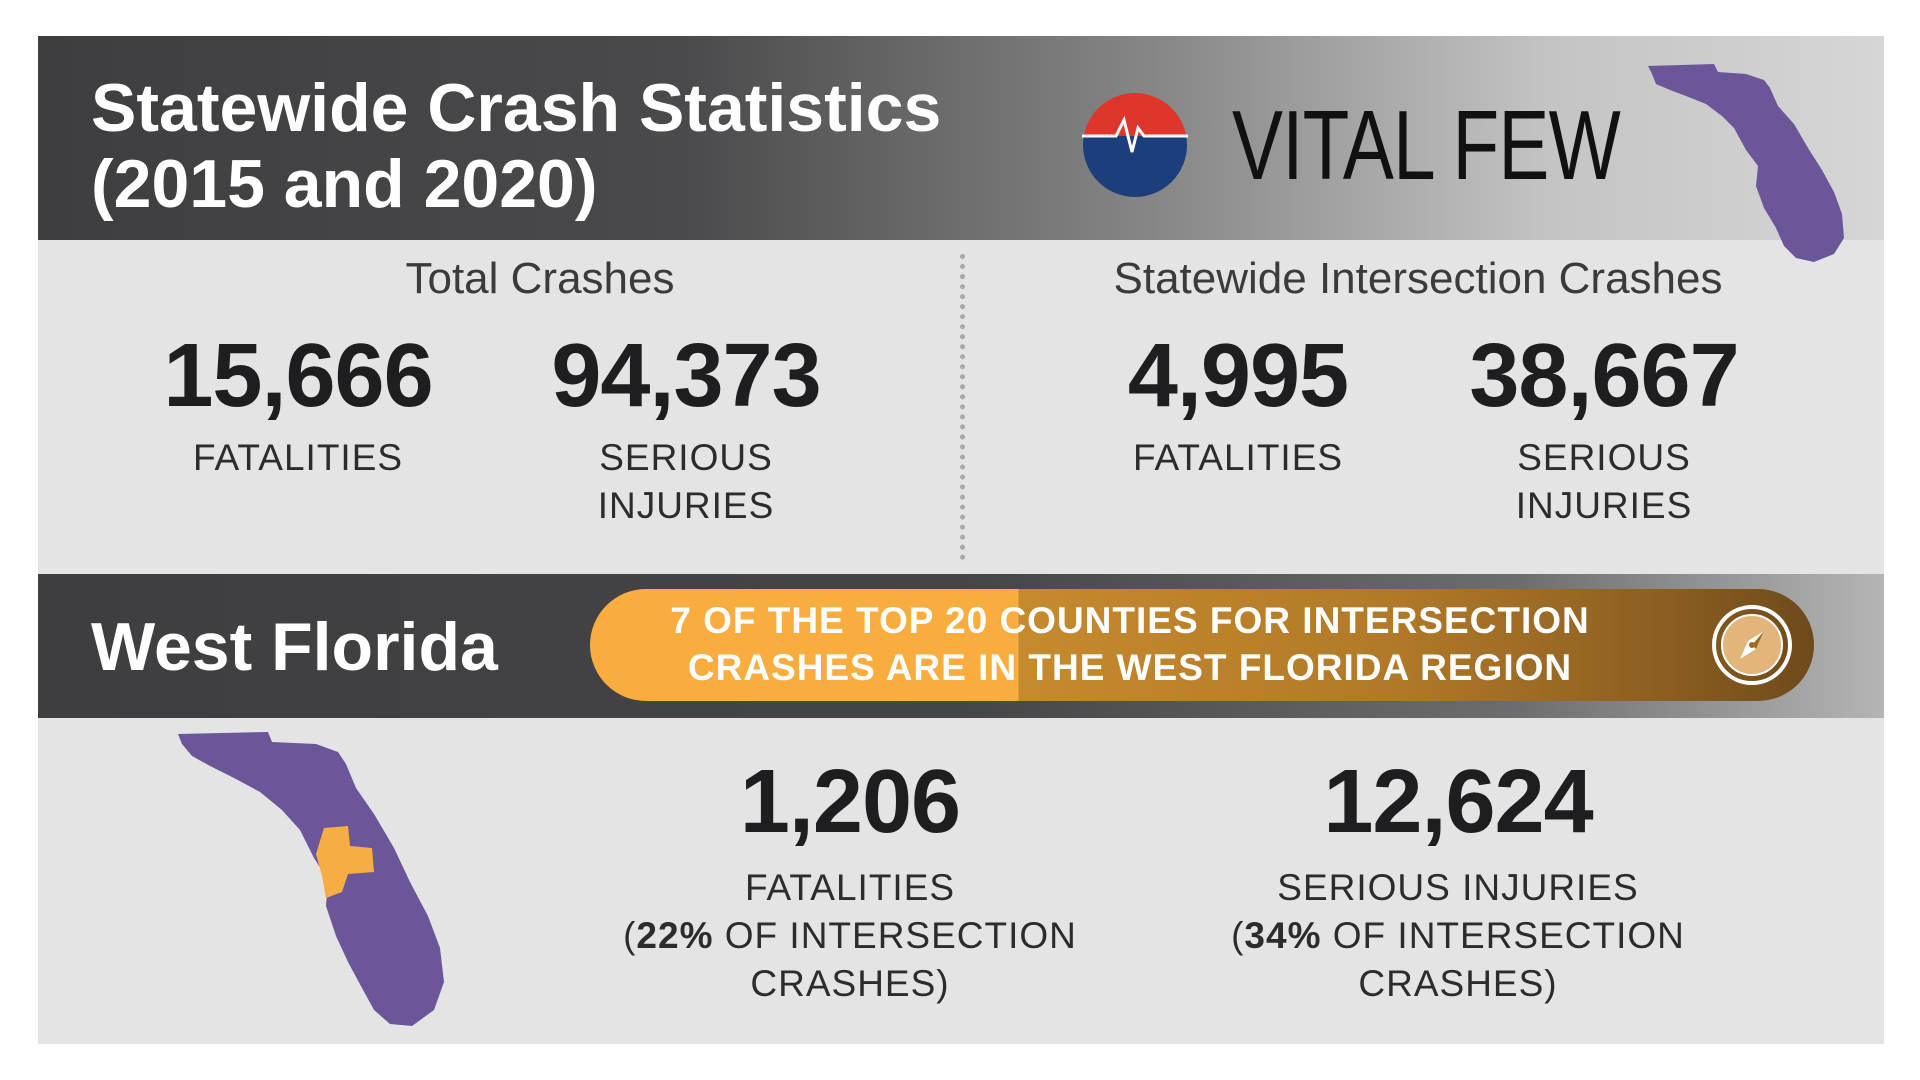  Describe the element at coordinates (1283, 935) in the screenshot. I see `west-injuries-pct: 34%` at that location.